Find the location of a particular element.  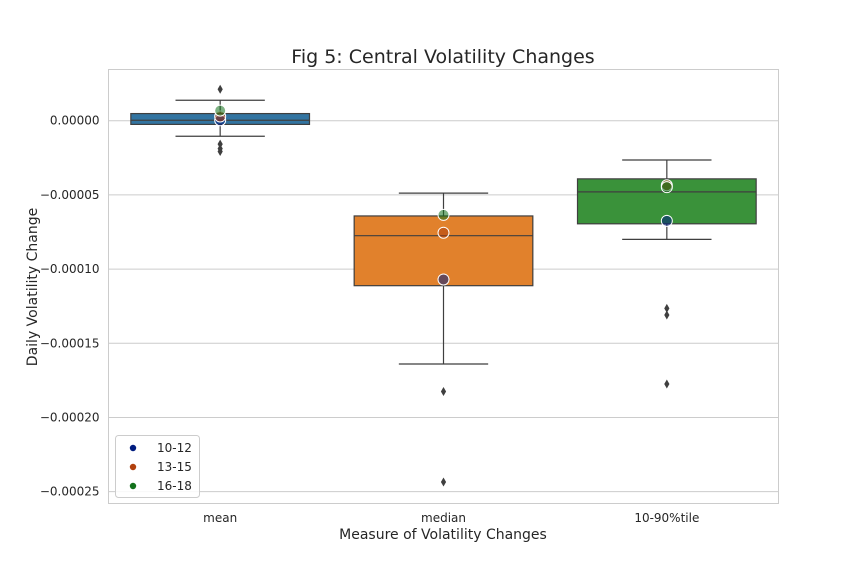

y-tick-label: −0.00015 is located at coordinates (70, 343).